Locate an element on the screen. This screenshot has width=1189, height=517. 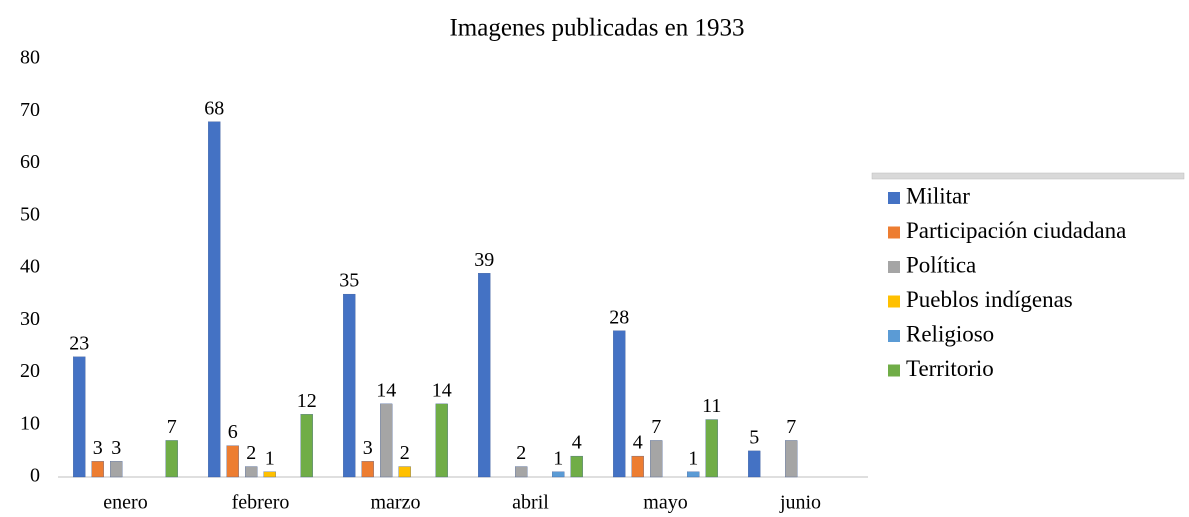
data-label: 68 is located at coordinates (214, 108).